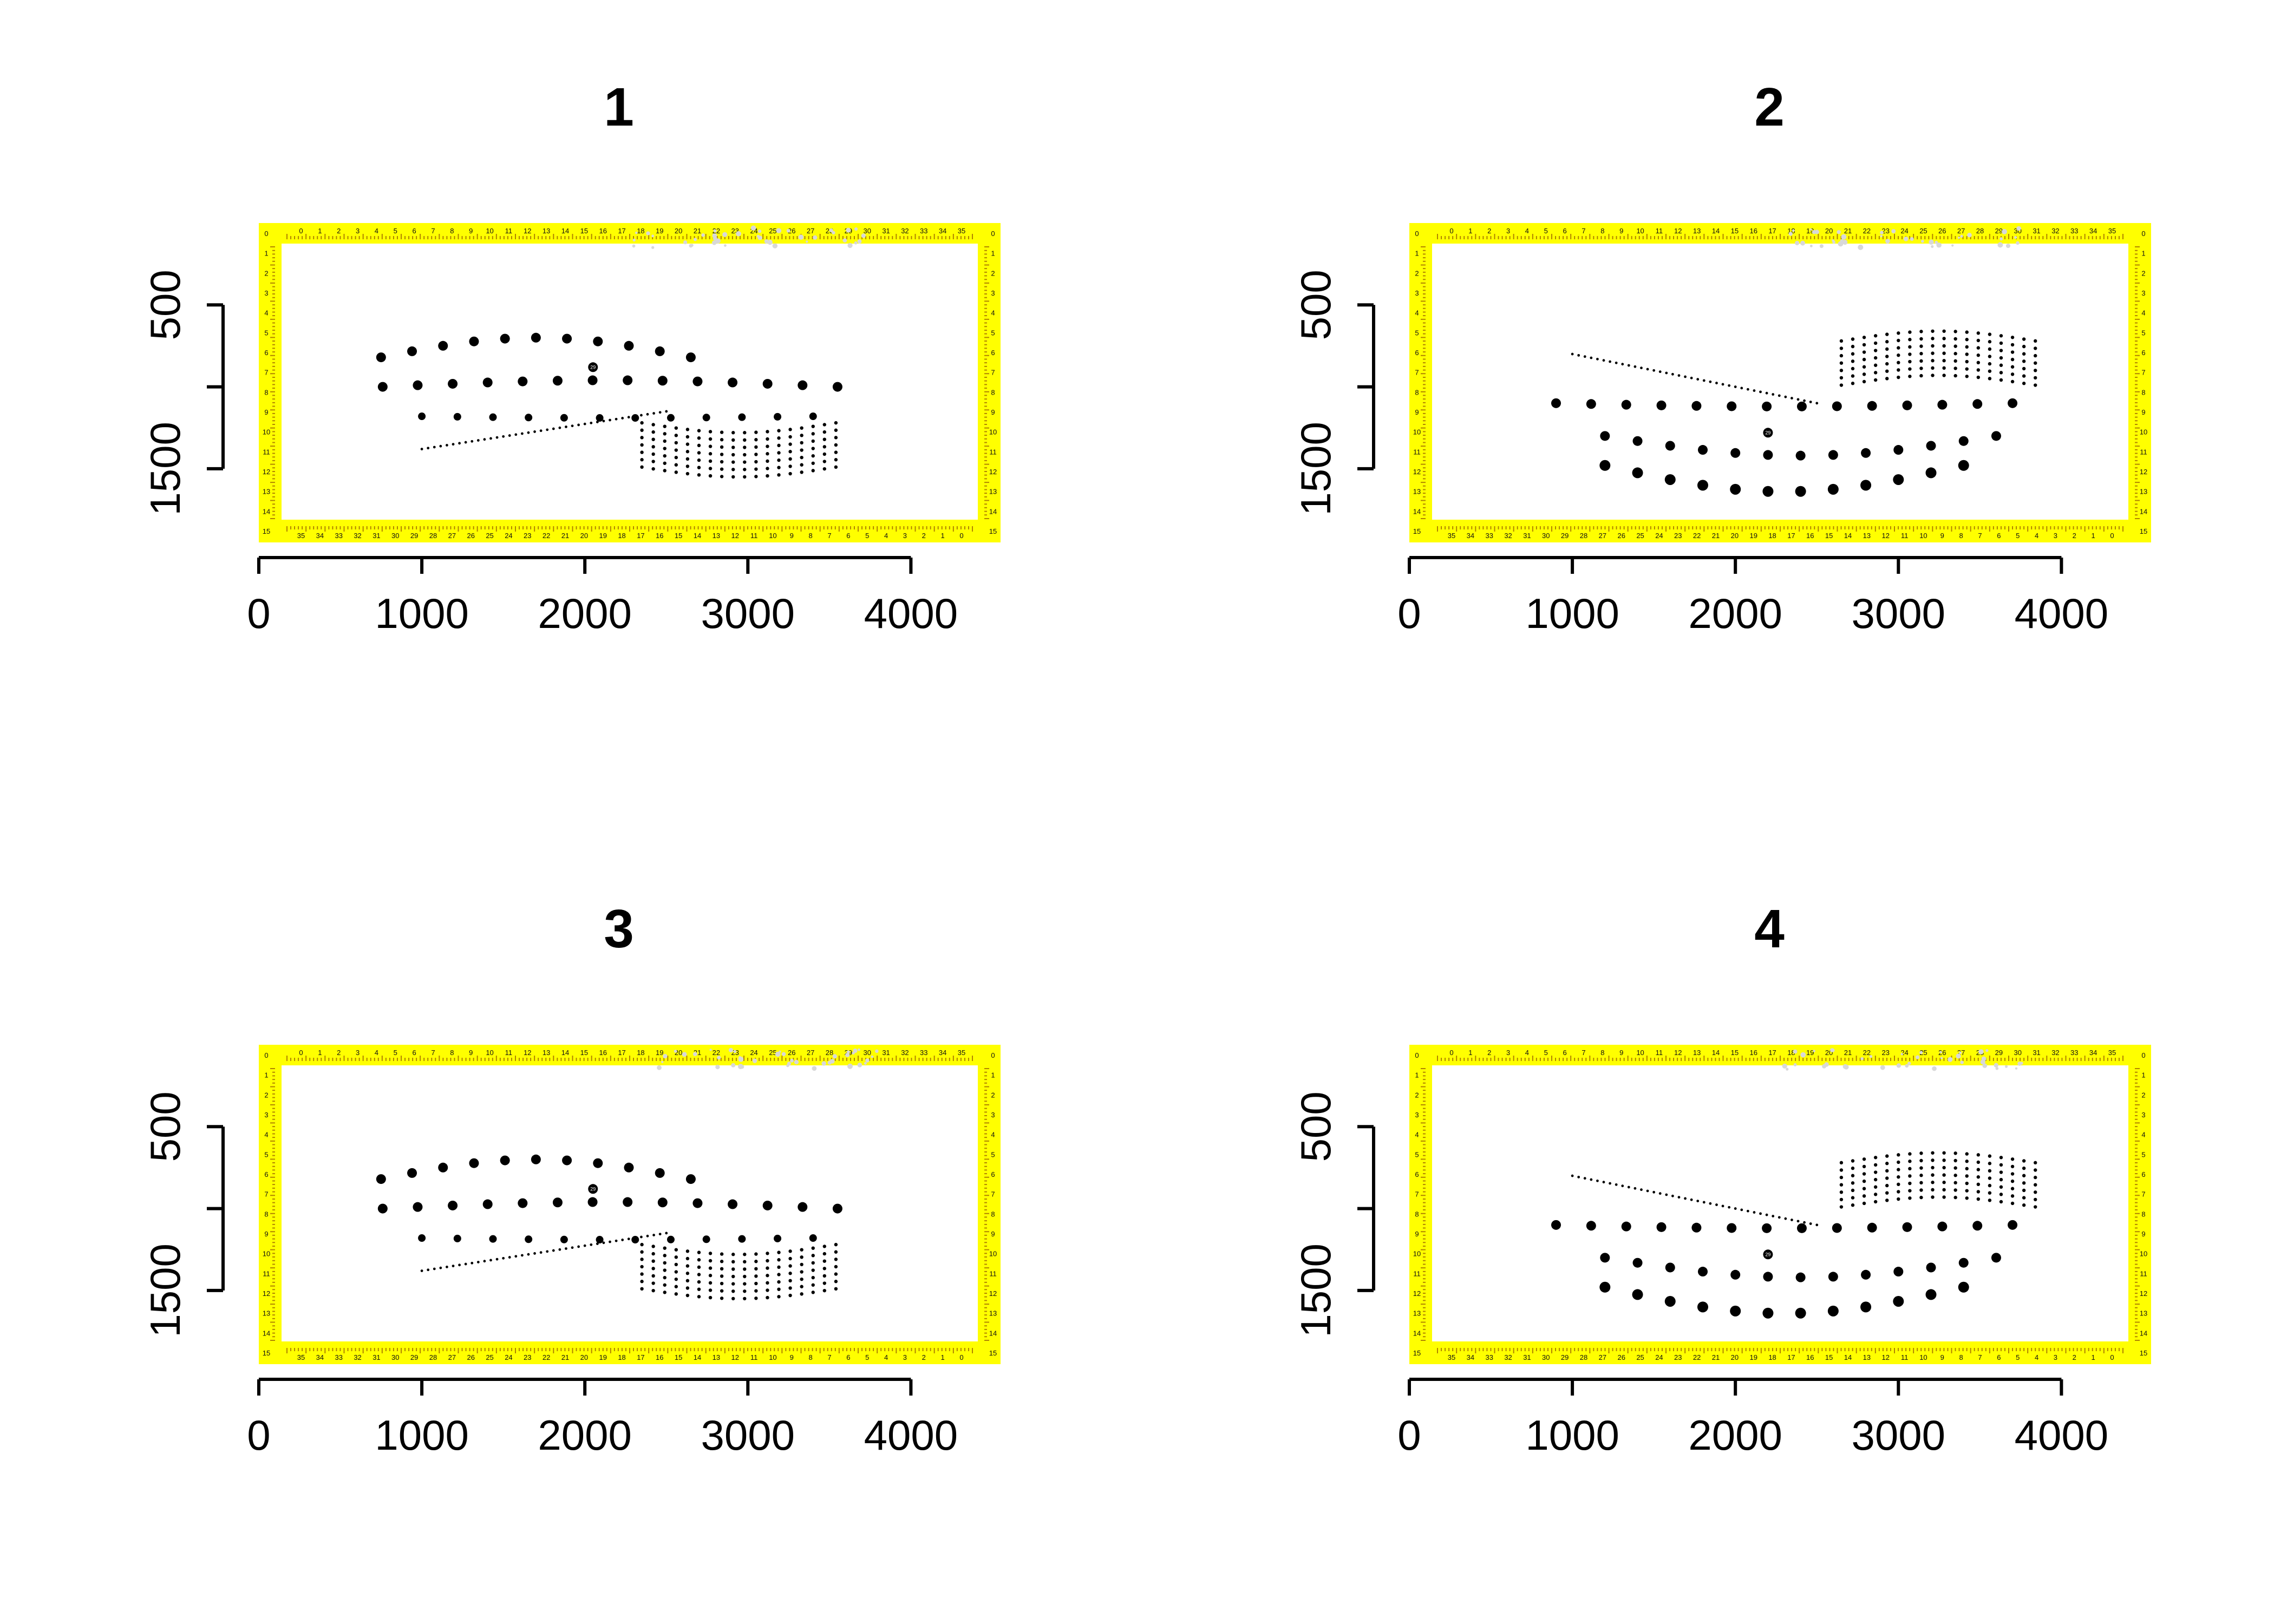 The image size is (2274, 1624). I want to click on ruler-number-bottom: 13, so click(716, 1357).